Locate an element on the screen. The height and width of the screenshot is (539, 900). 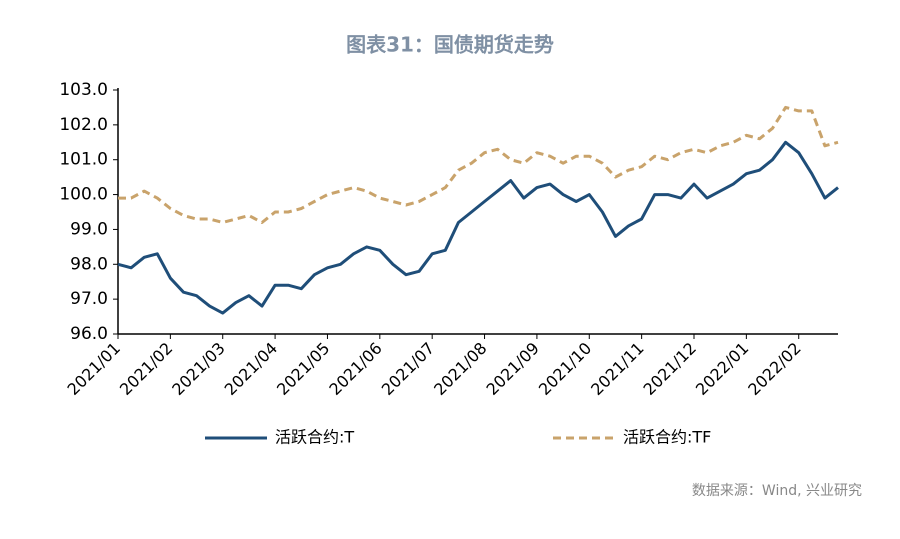
x-tick-label: 2021/11 is located at coordinates (617, 369).